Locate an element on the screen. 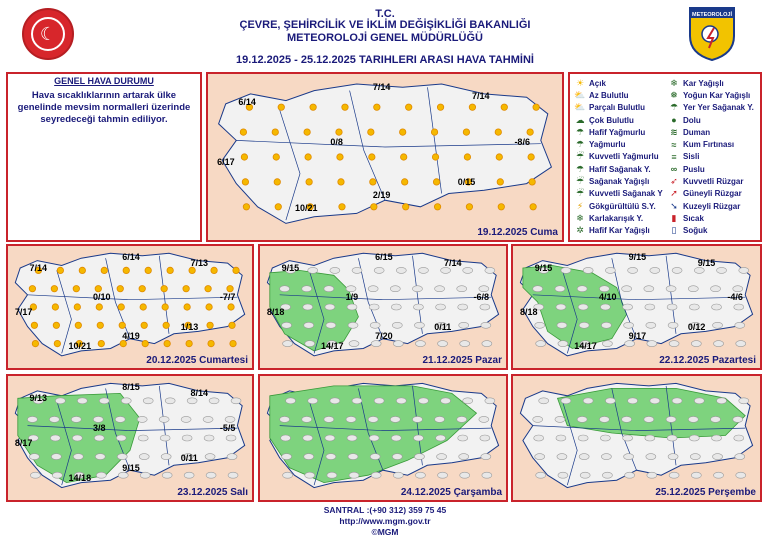  hot-icon: ▮ is located at coordinates (674, 217).